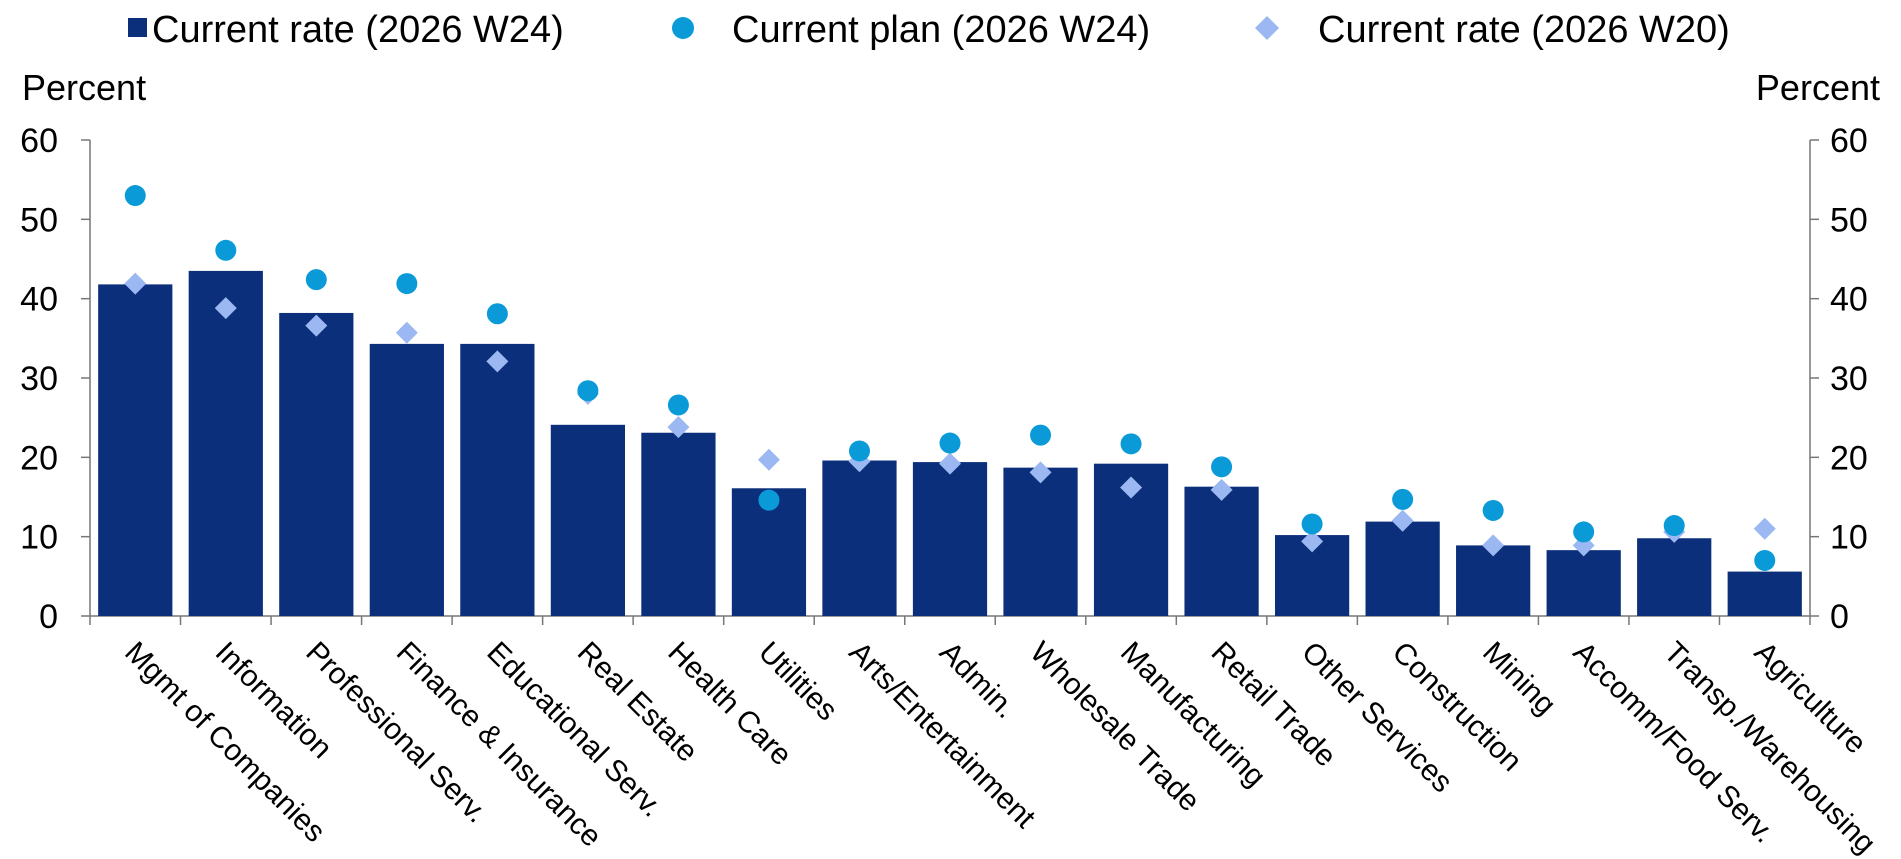  Describe the element at coordinates (683, 28) in the screenshot. I see `legend-swatch-circle` at that location.